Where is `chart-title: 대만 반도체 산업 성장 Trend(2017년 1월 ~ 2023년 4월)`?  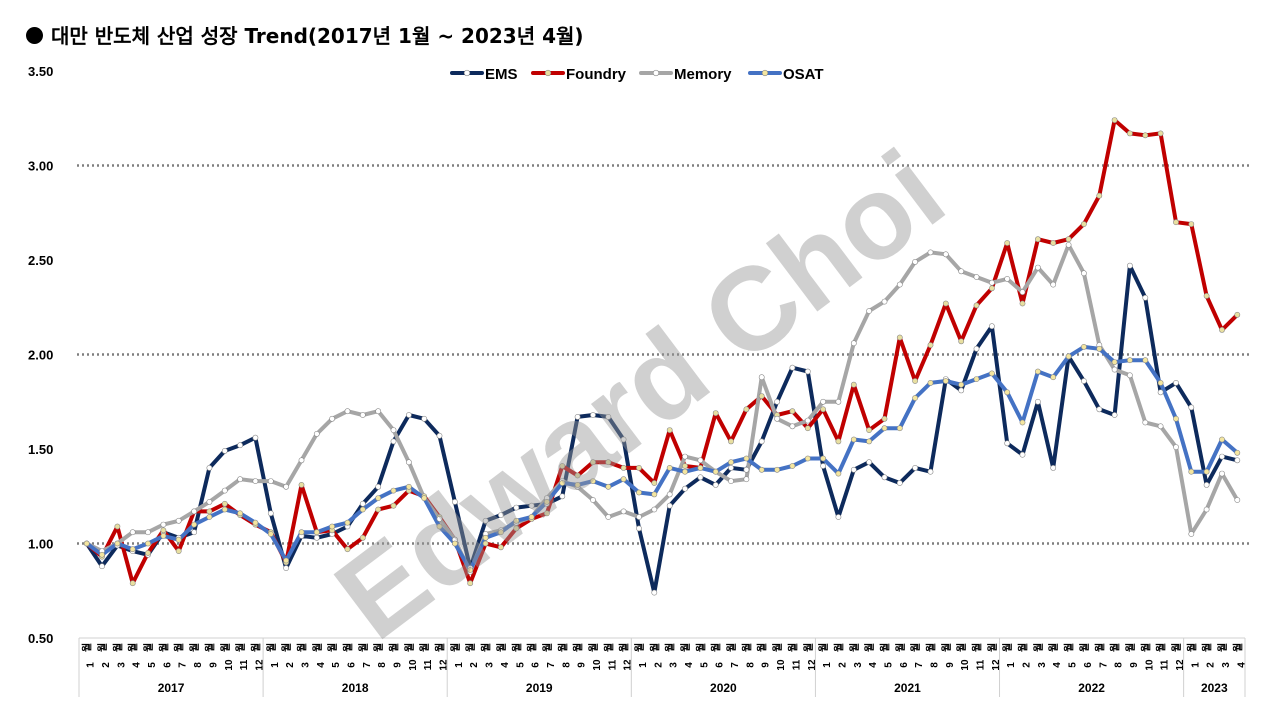
chart-title: 대만 반도체 산업 성장 Trend(2017년 1월 ~ 2023년 4월) is located at coordinates (305, 34).